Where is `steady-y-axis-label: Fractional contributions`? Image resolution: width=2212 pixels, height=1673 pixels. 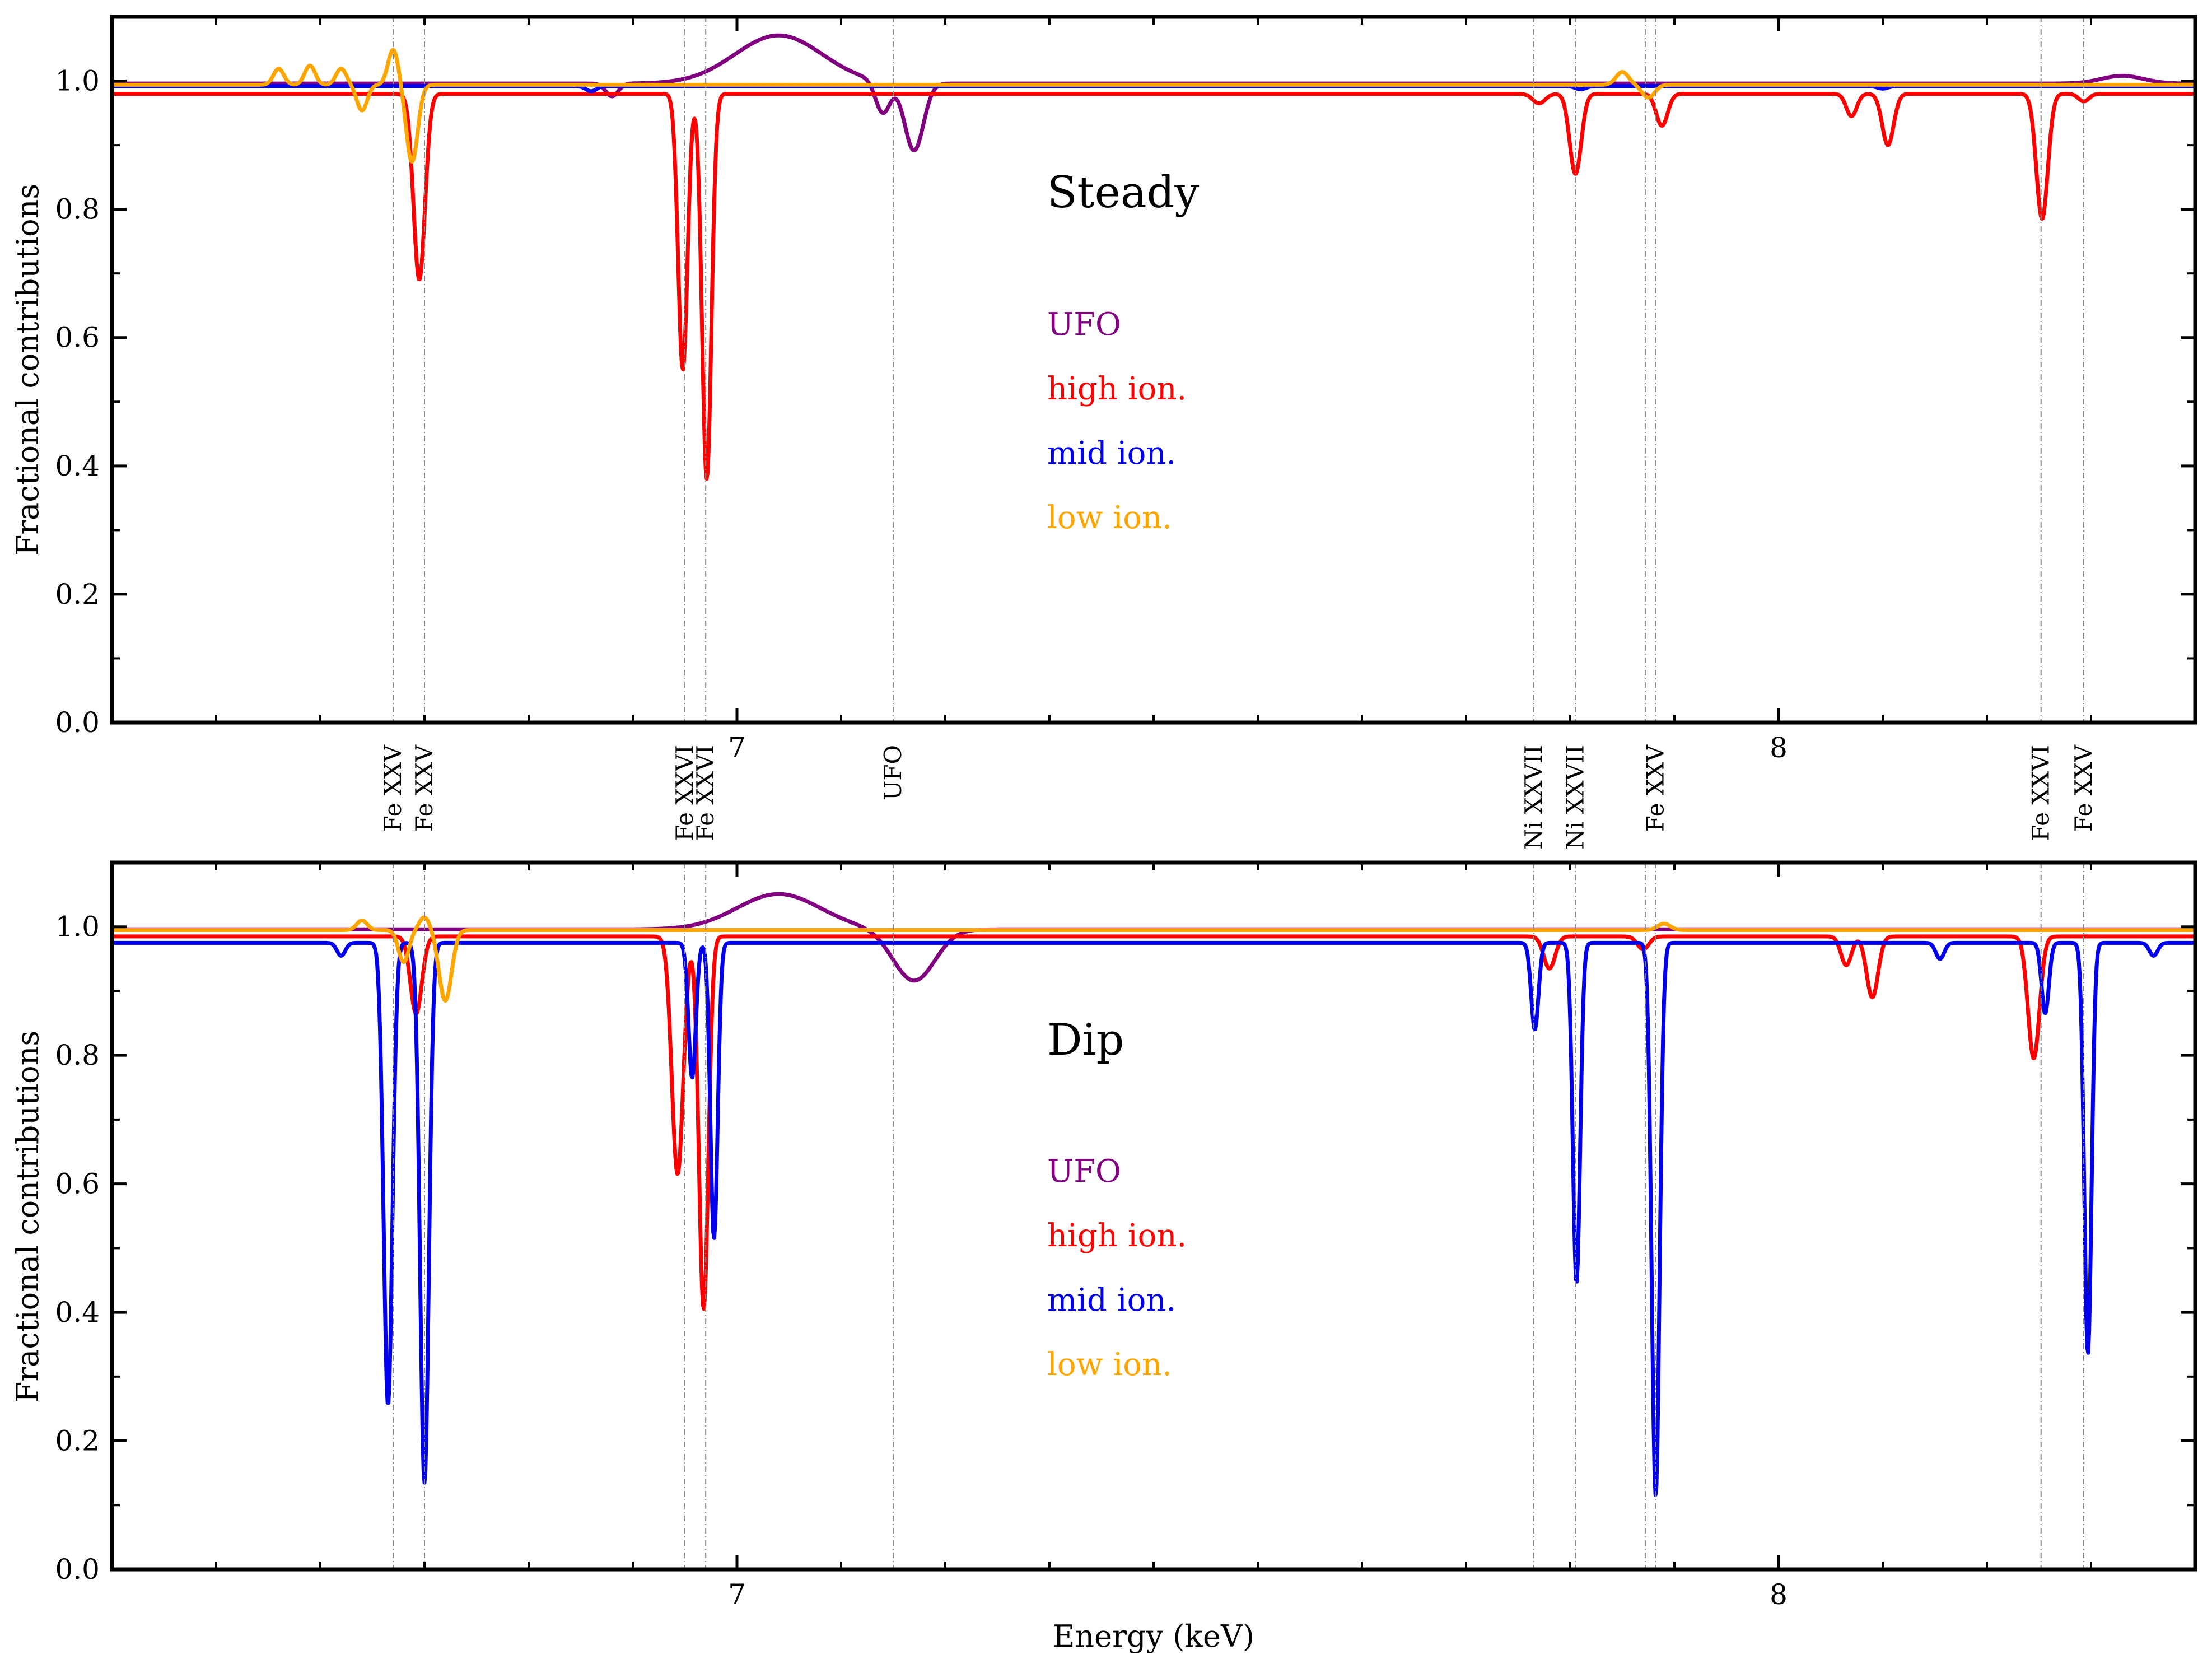
steady-y-axis-label: Fractional contributions is located at coordinates (28, 370).